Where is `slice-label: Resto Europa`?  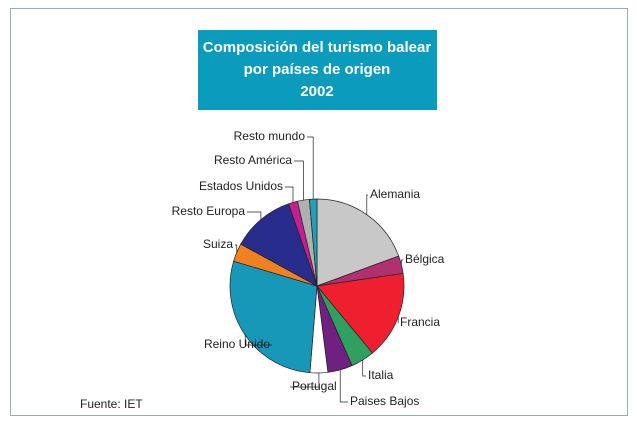
slice-label: Resto Europa is located at coordinates (209, 211).